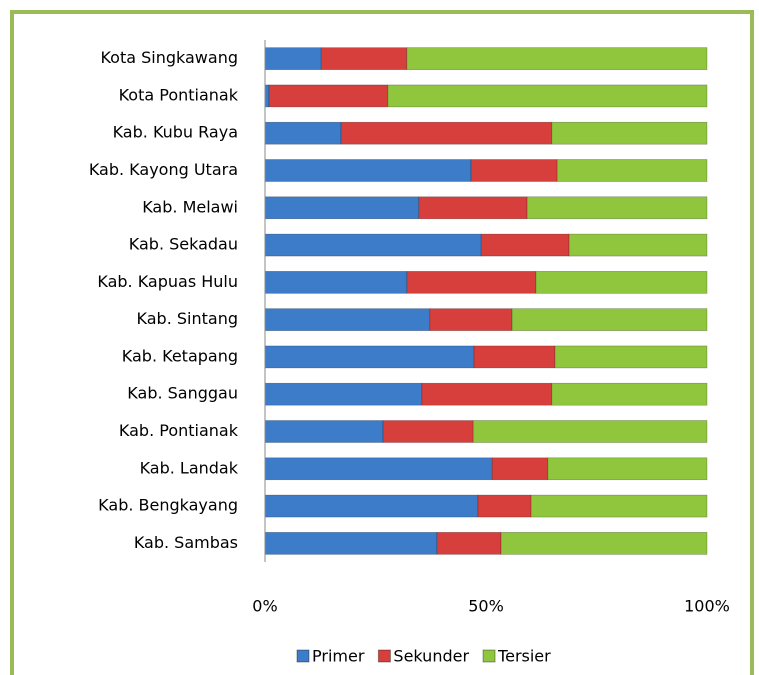  I want to click on y-tick-label: Kota Singkawang, so click(169, 57).